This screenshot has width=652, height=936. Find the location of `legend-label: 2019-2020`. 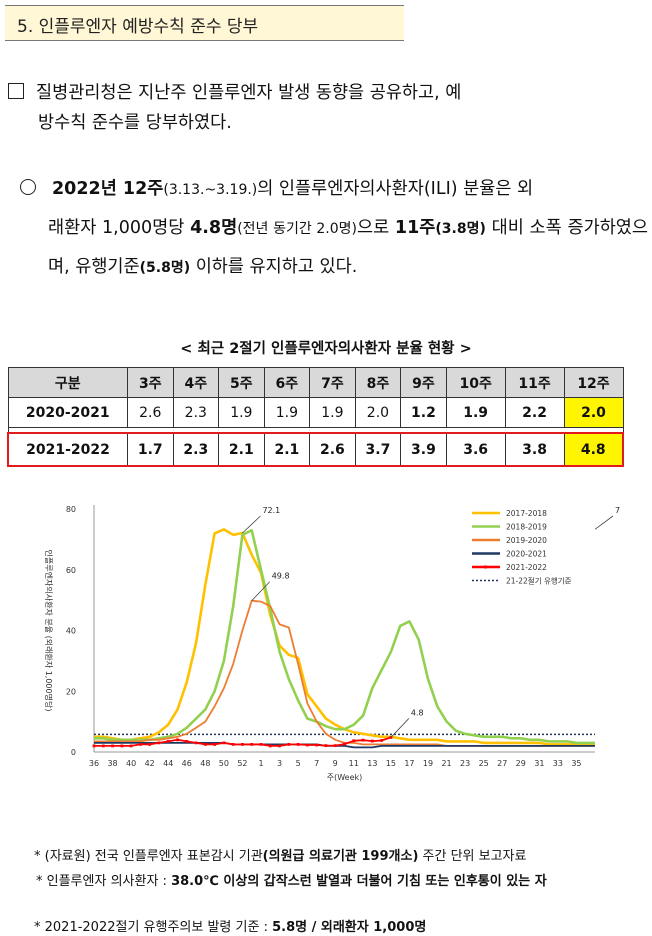

legend-label: 2019-2020 is located at coordinates (526, 540).